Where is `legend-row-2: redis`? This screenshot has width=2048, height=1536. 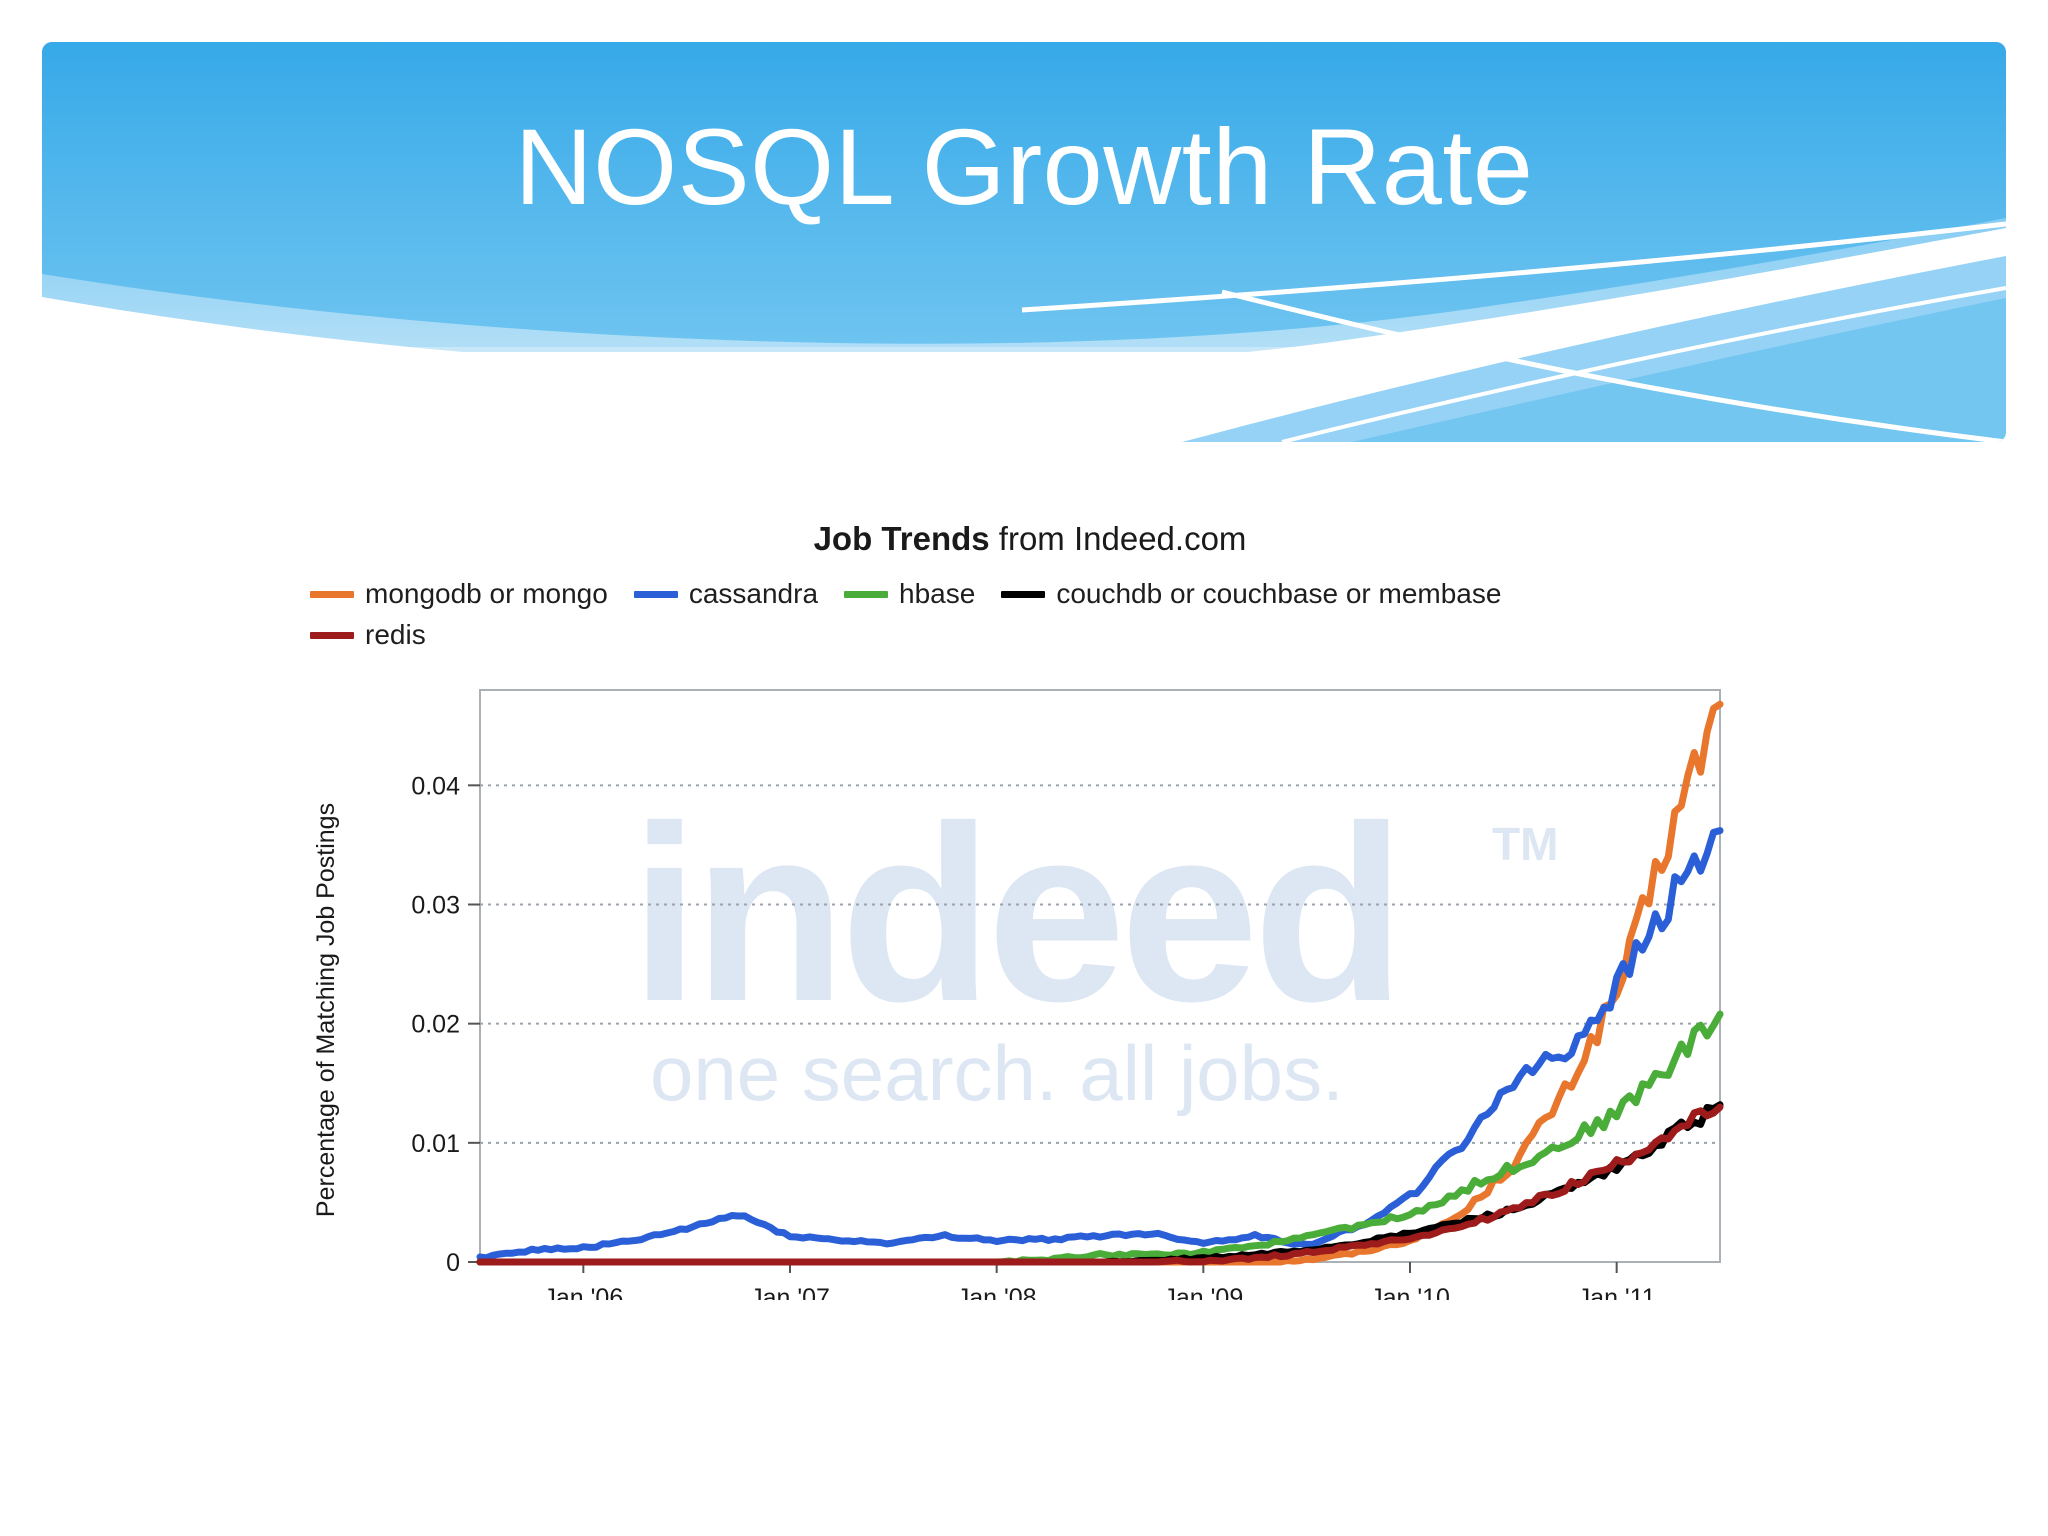
legend-row-2: redis is located at coordinates (1030, 635).